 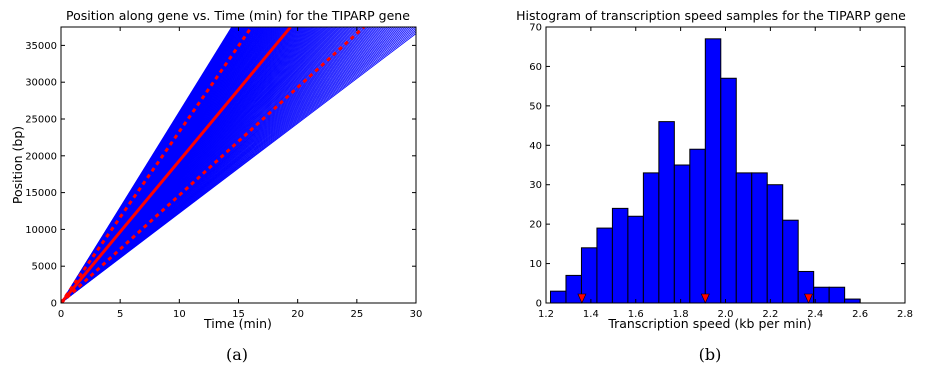 What do you see at coordinates (297, 314) in the screenshot?
I see `x-tick-label: 20` at bounding box center [297, 314].